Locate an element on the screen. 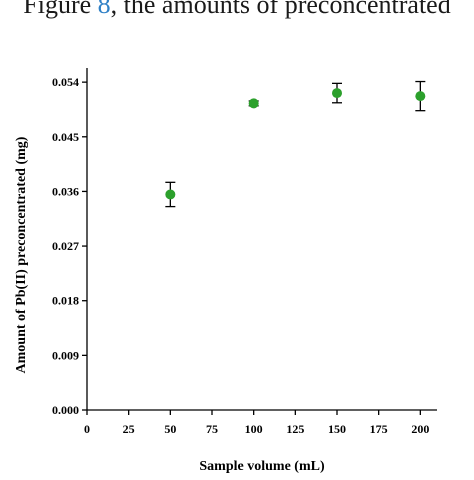 The image size is (474, 480). x-tick-label: 175 is located at coordinates (379, 429).